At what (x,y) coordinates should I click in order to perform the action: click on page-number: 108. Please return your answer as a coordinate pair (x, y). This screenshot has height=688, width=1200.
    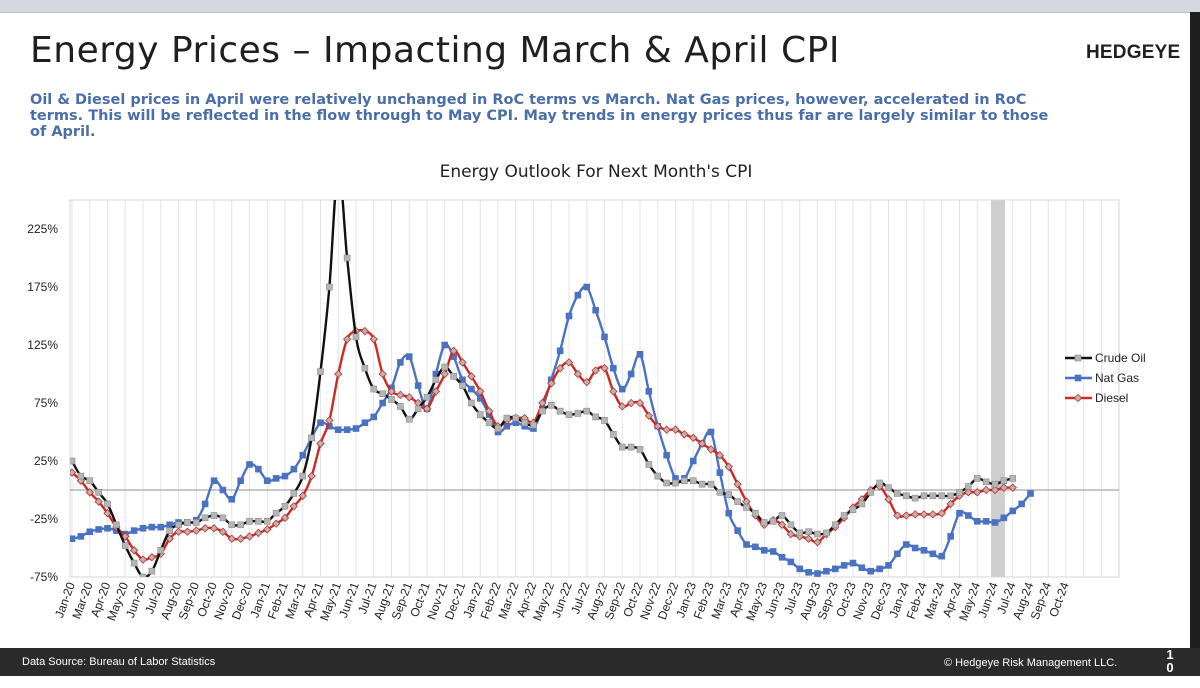
    Looking at the image, I should click on (1170, 667).